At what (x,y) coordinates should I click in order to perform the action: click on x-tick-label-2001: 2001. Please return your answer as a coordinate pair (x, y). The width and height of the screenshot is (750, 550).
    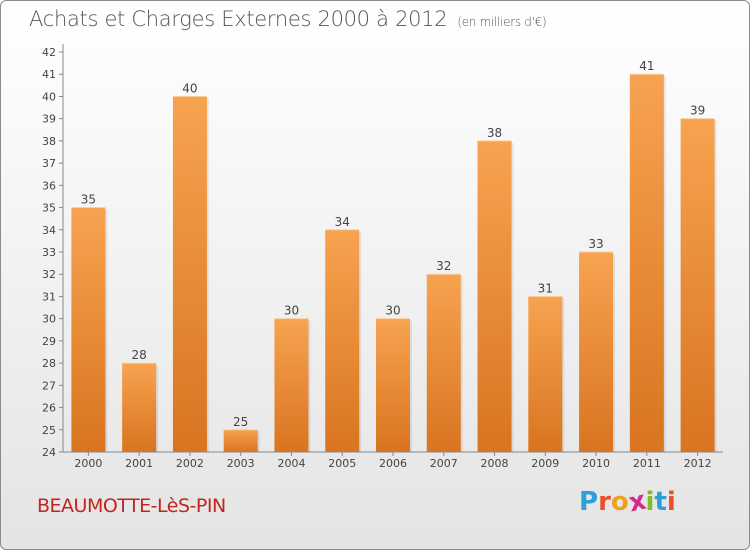
    Looking at the image, I should click on (139, 463).